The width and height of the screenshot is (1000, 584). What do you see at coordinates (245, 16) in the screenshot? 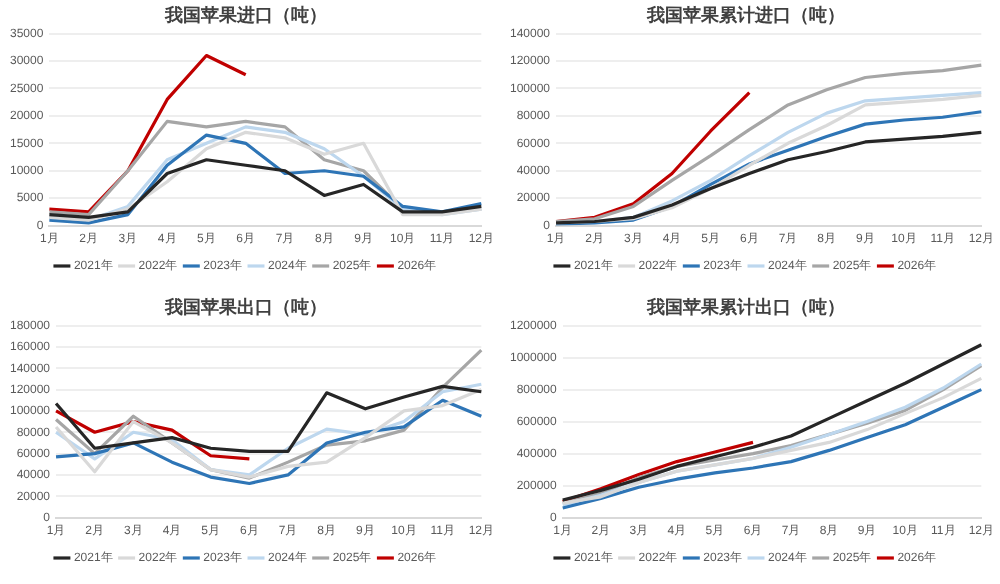
I see `chart-title: 我国苹果进口（吨）` at bounding box center [245, 16].